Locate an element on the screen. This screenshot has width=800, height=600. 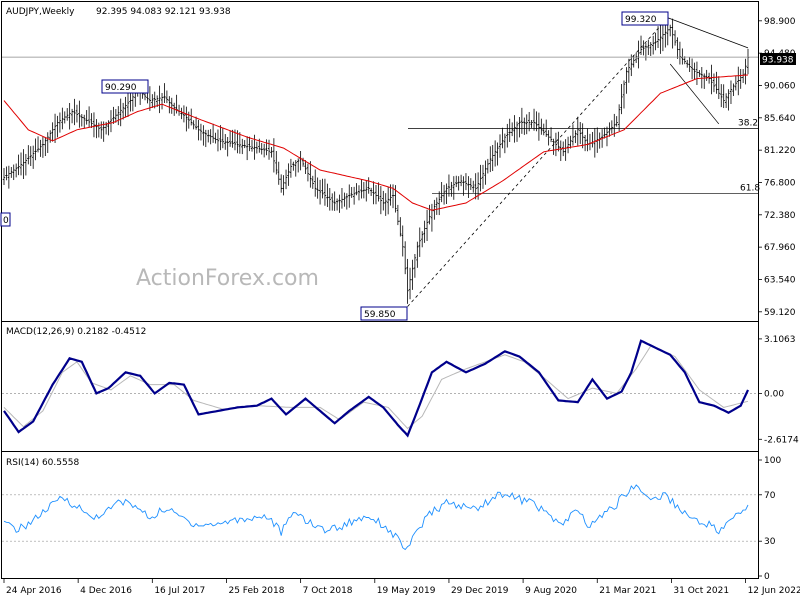
rsi-label: RSI(14) 60.5558 is located at coordinates (42, 463).